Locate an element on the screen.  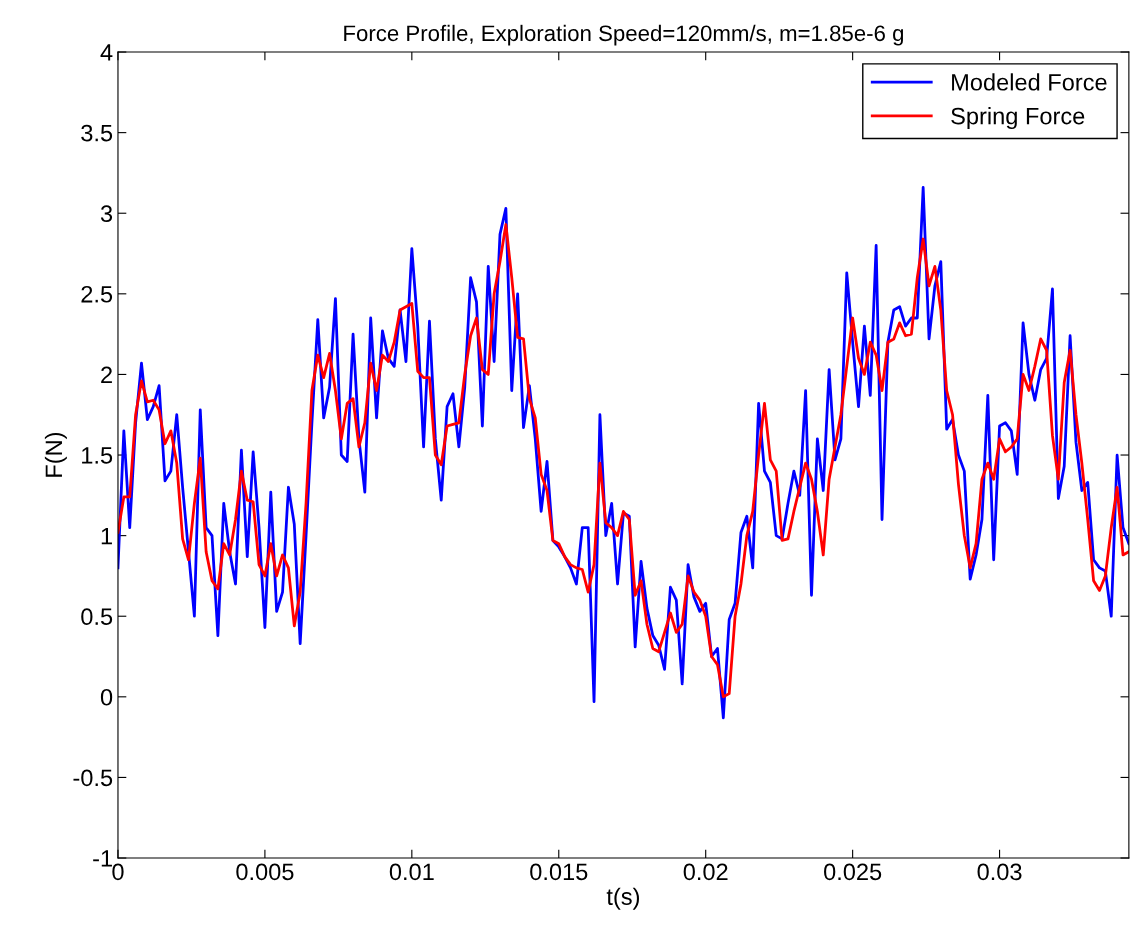
x-tick-label: 0.01 is located at coordinates (411, 872).